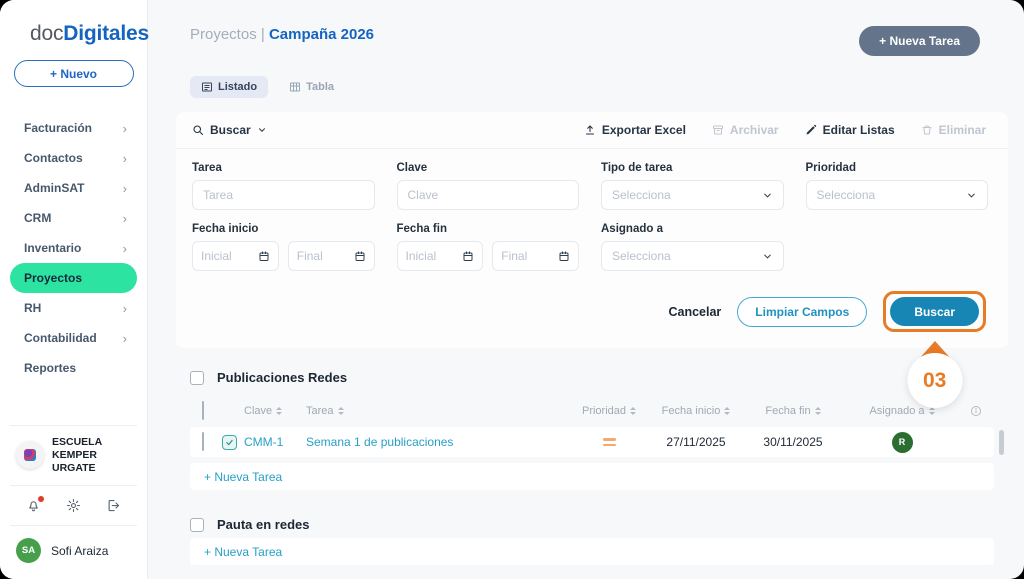 The width and height of the screenshot is (1024, 579). Describe the element at coordinates (590, 186) in the screenshot. I see `filter-row-1: Tarea Clave Tipo de tarea Selecciona` at that location.